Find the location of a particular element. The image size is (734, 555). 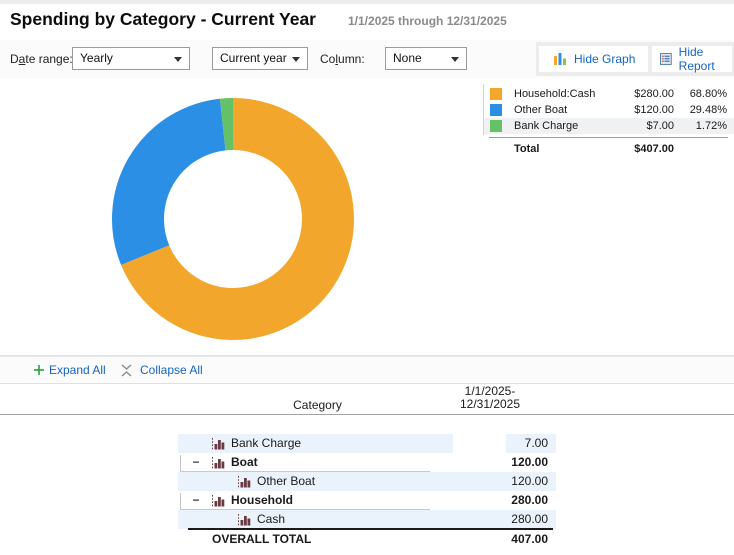

expand-all-link: Expand All is located at coordinates (77, 370).